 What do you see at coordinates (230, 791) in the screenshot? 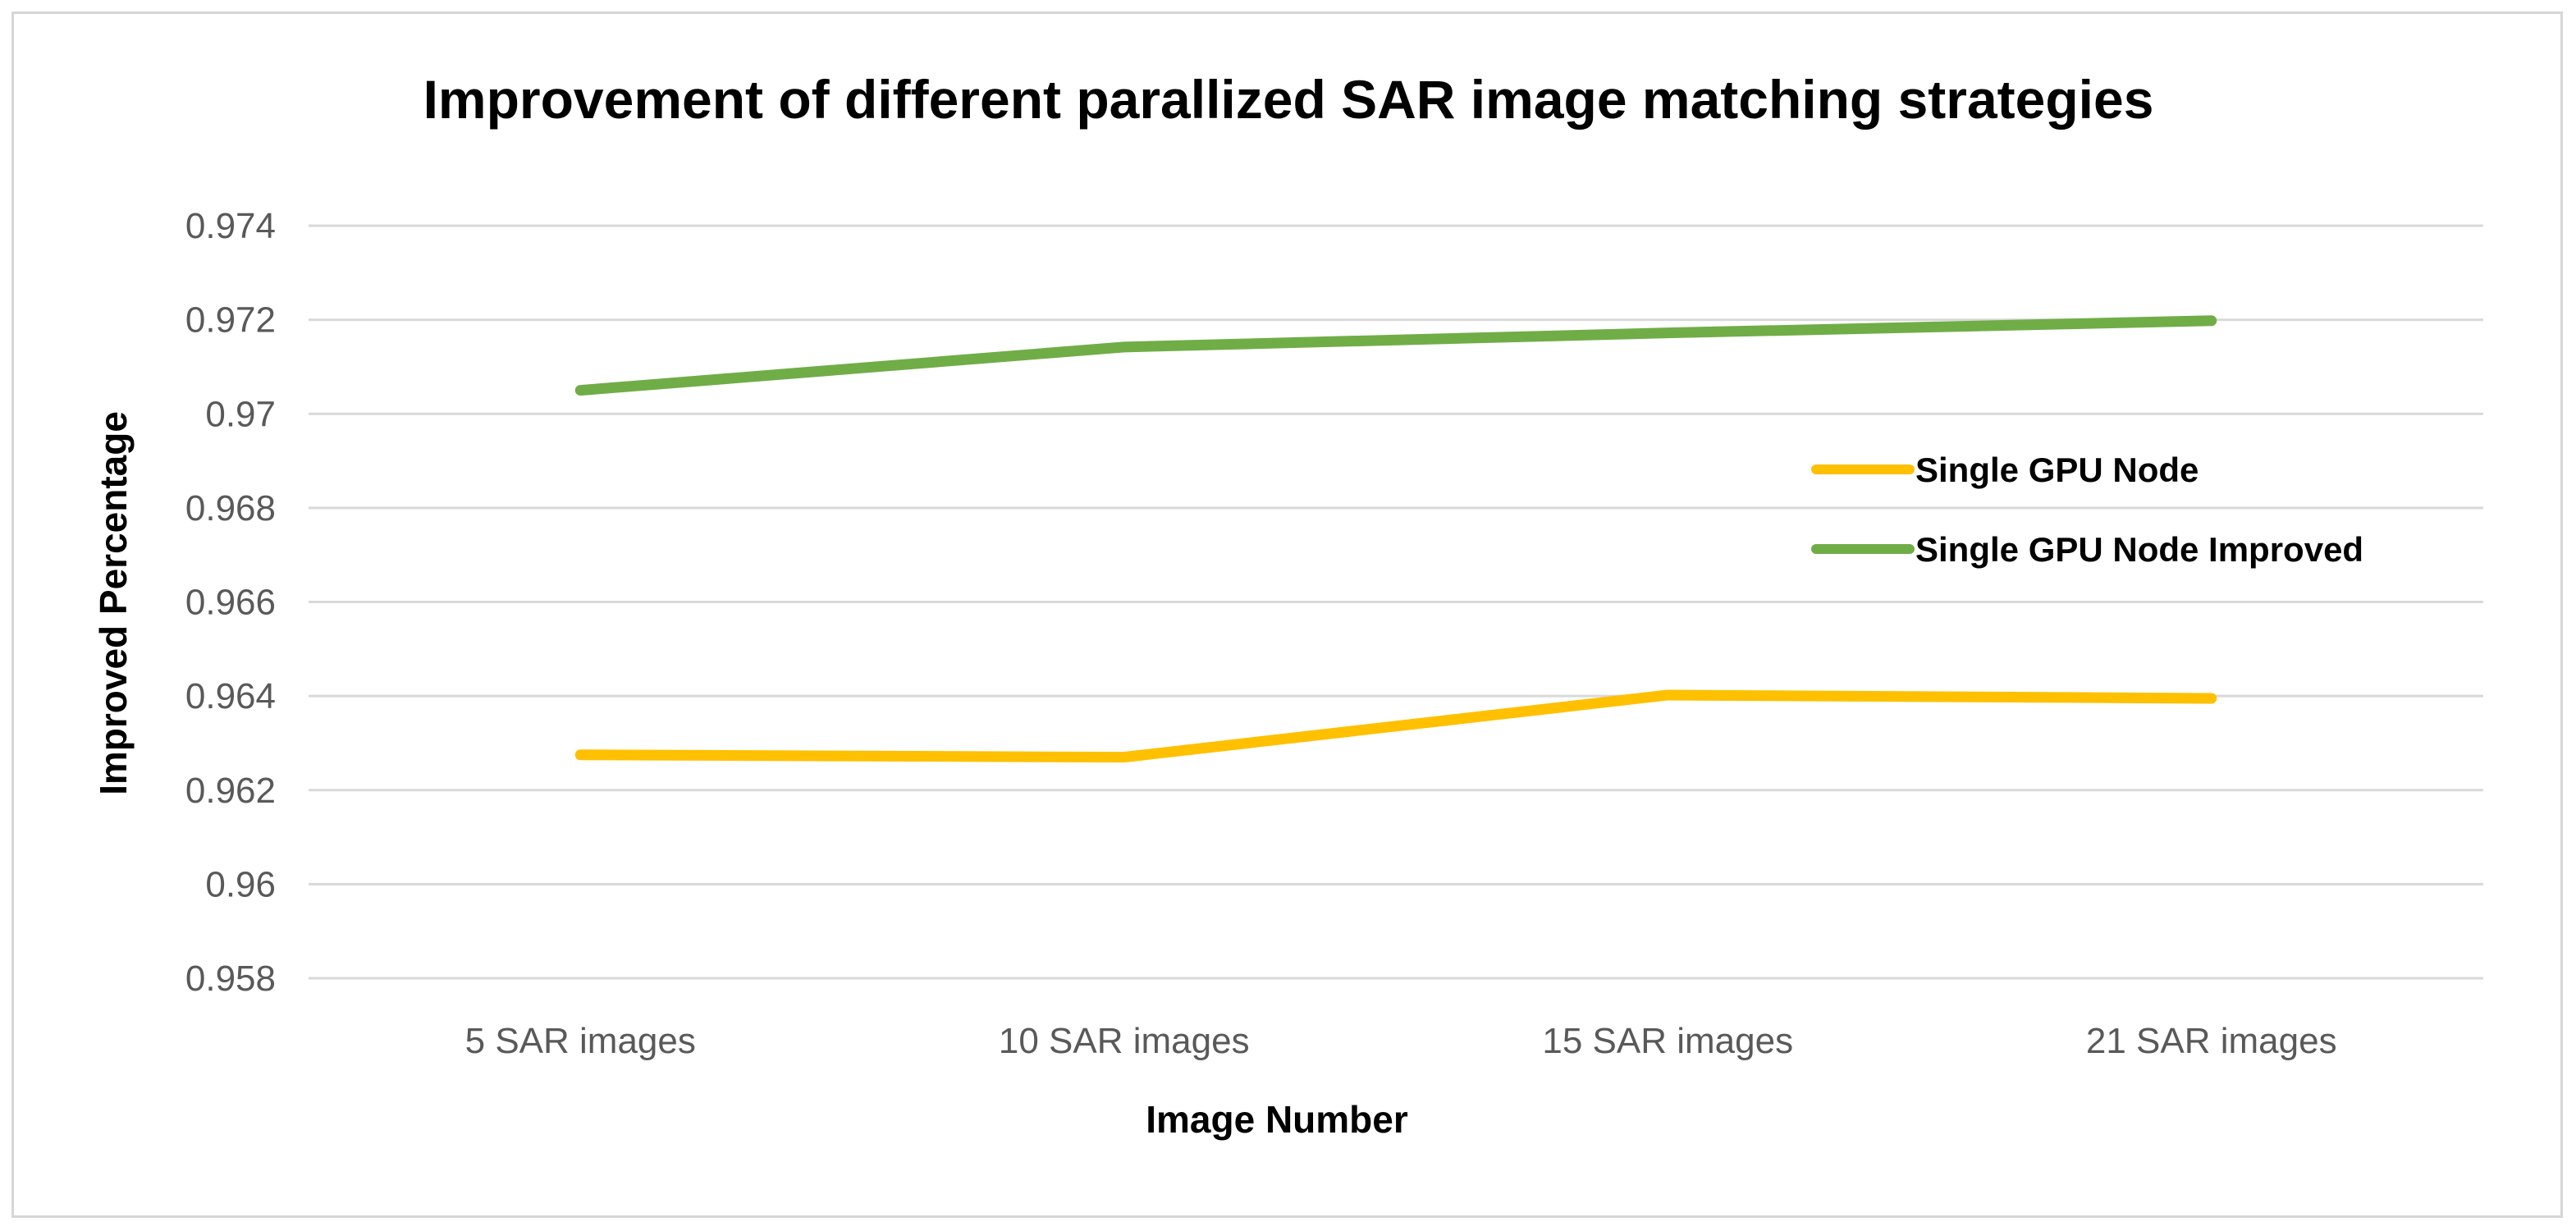
I see `y-tick-label: 0.962` at bounding box center [230, 791].